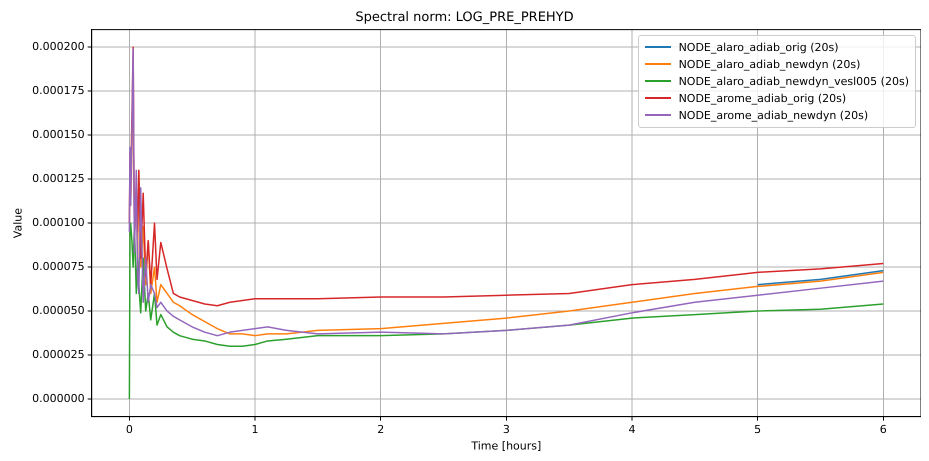 This screenshot has height=461, width=929. I want to click on legend-label: NODE_arome_adiab_orig (20s), so click(762, 98).